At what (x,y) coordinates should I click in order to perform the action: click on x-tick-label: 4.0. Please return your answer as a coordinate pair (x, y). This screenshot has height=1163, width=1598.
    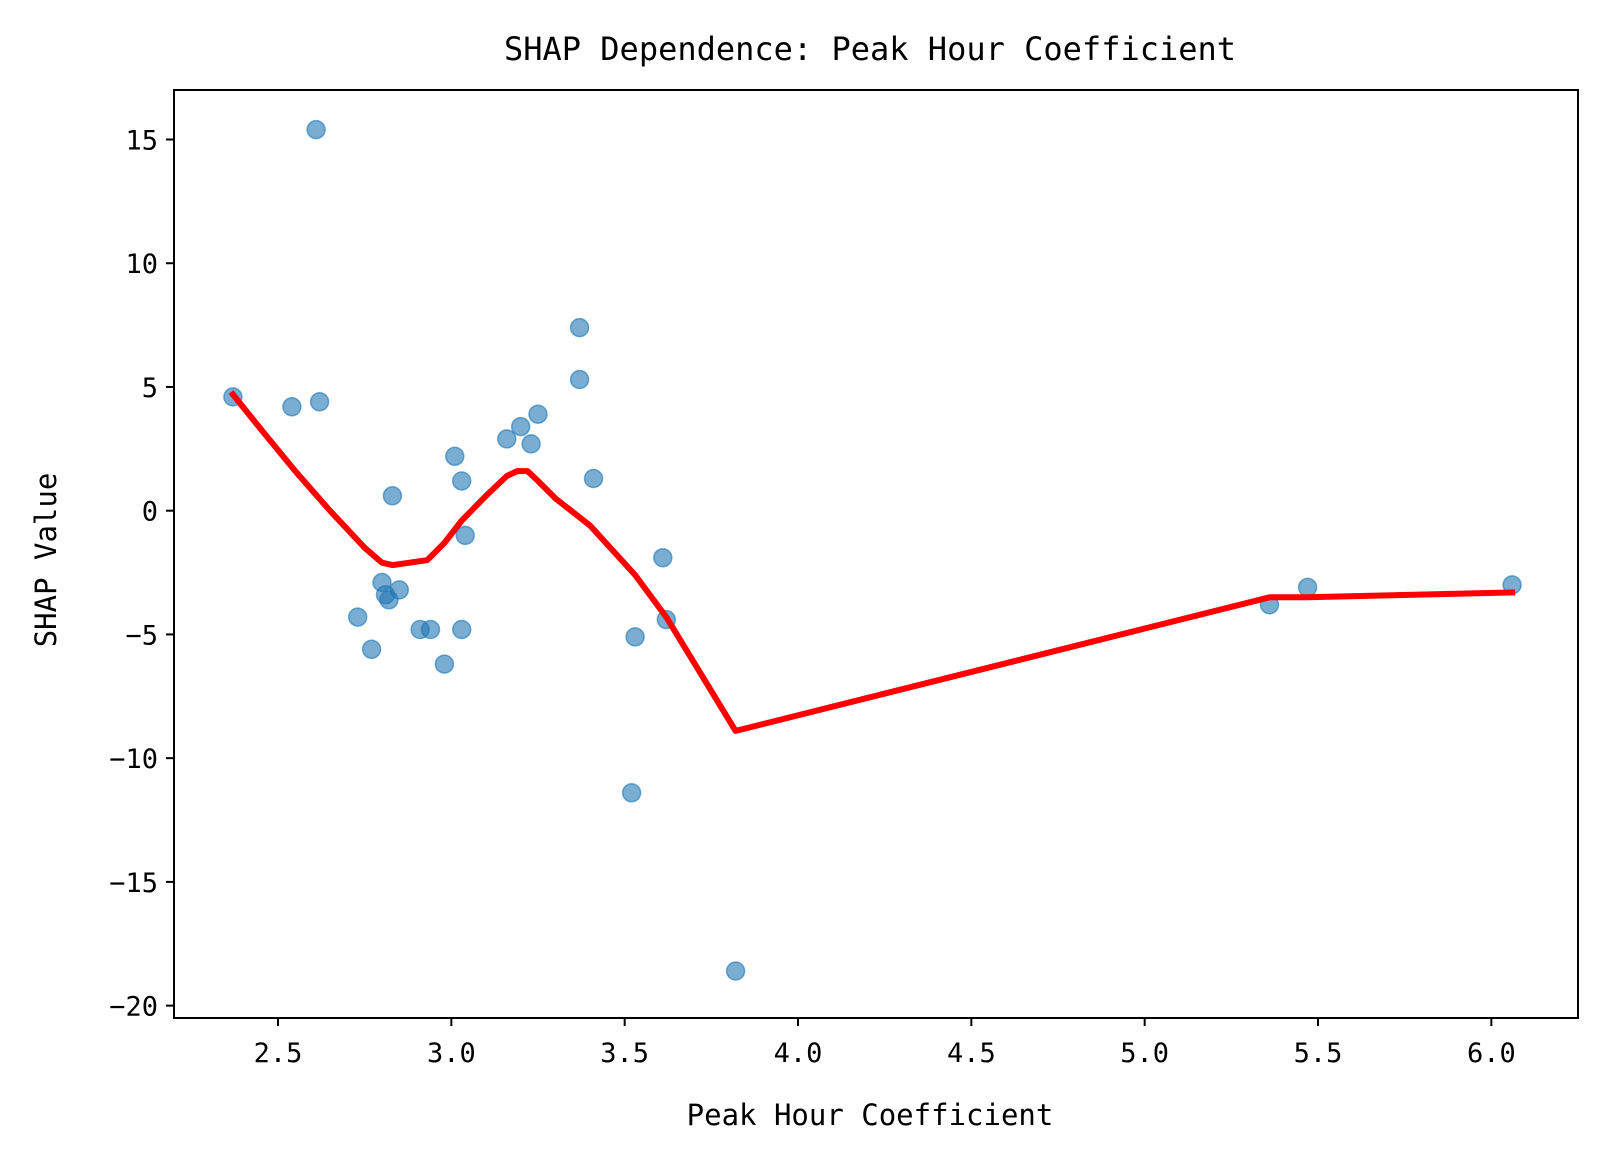
    Looking at the image, I should click on (798, 1053).